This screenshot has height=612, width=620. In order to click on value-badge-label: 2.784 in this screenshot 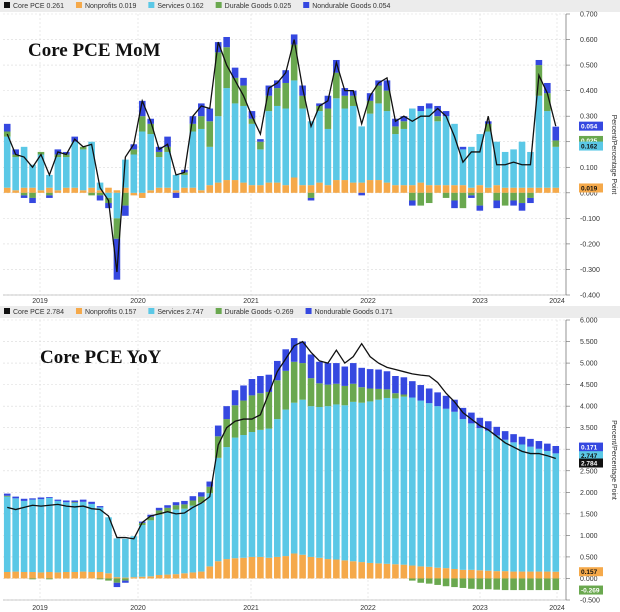, I will do `click(589, 464)`.